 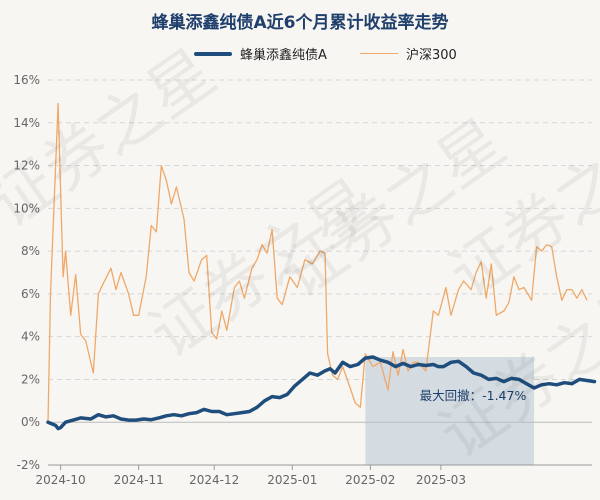 I want to click on y-tick-label: -2%, so click(x=28, y=465).